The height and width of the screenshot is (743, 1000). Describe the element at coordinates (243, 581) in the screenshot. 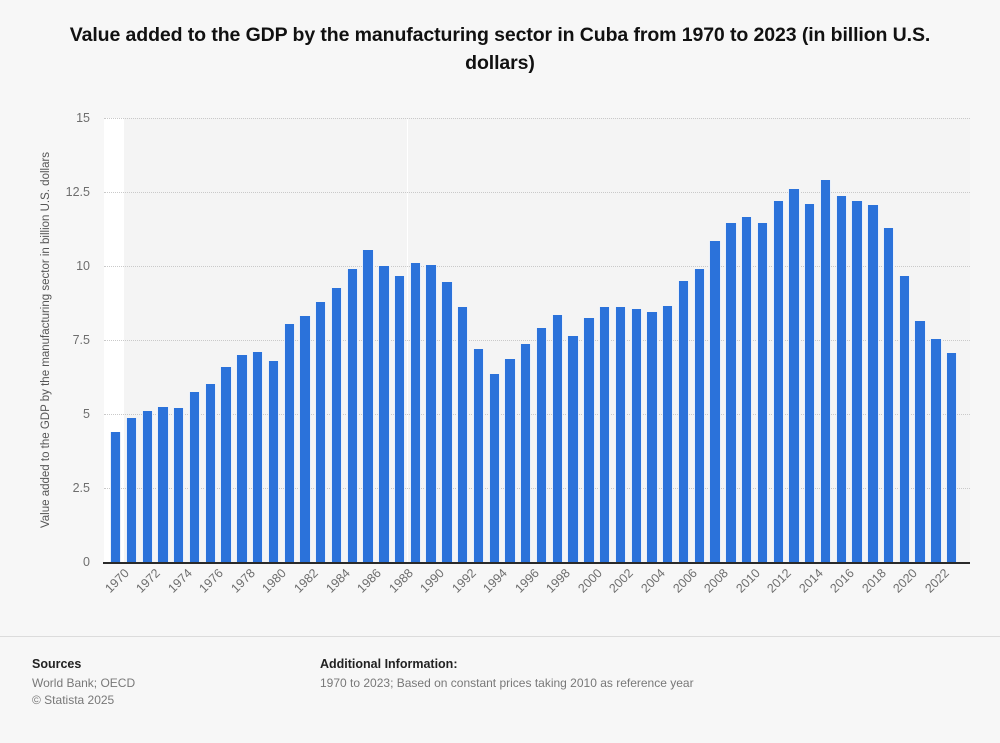

I see `x-axis-tick-label: 1978` at that location.